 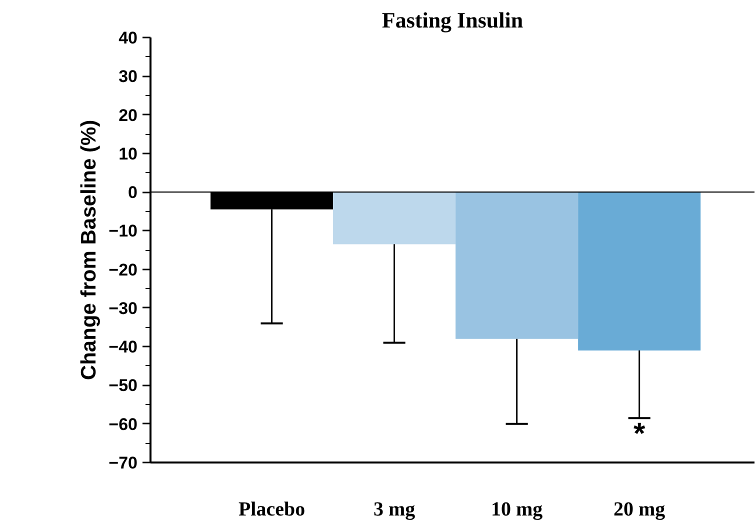 What do you see at coordinates (394, 509) in the screenshot?
I see `x-tick-label: 3 mg` at bounding box center [394, 509].